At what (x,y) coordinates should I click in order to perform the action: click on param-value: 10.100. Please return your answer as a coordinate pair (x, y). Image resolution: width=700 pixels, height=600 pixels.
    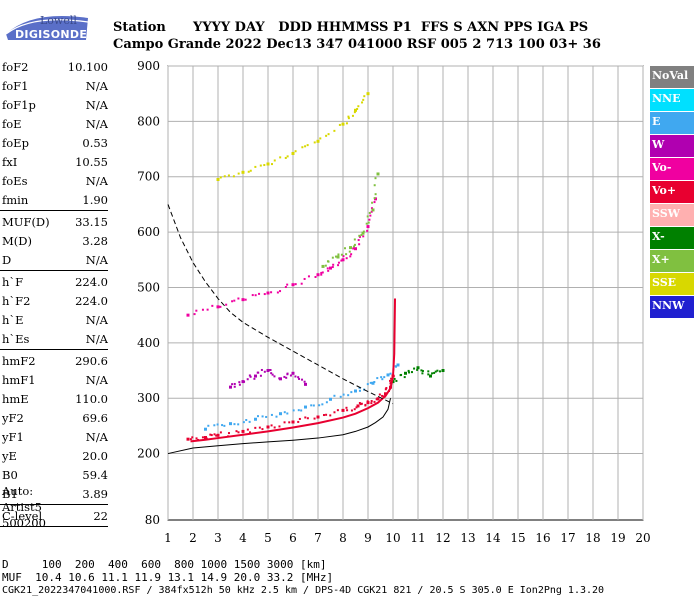
    Looking at the image, I should click on (87, 67).